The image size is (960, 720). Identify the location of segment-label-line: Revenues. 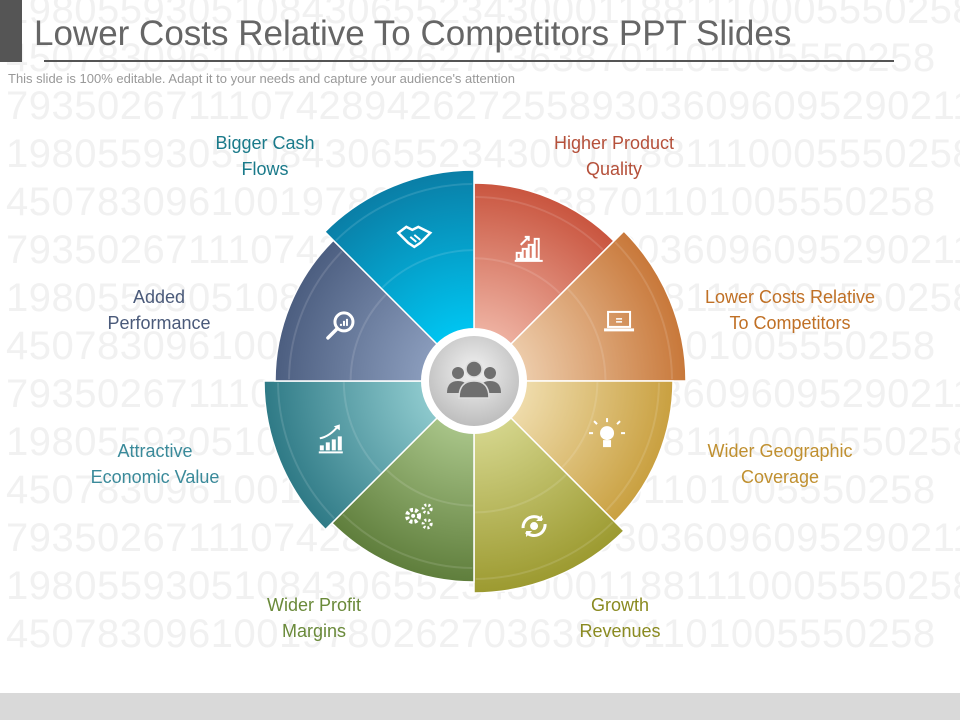
(620, 631).